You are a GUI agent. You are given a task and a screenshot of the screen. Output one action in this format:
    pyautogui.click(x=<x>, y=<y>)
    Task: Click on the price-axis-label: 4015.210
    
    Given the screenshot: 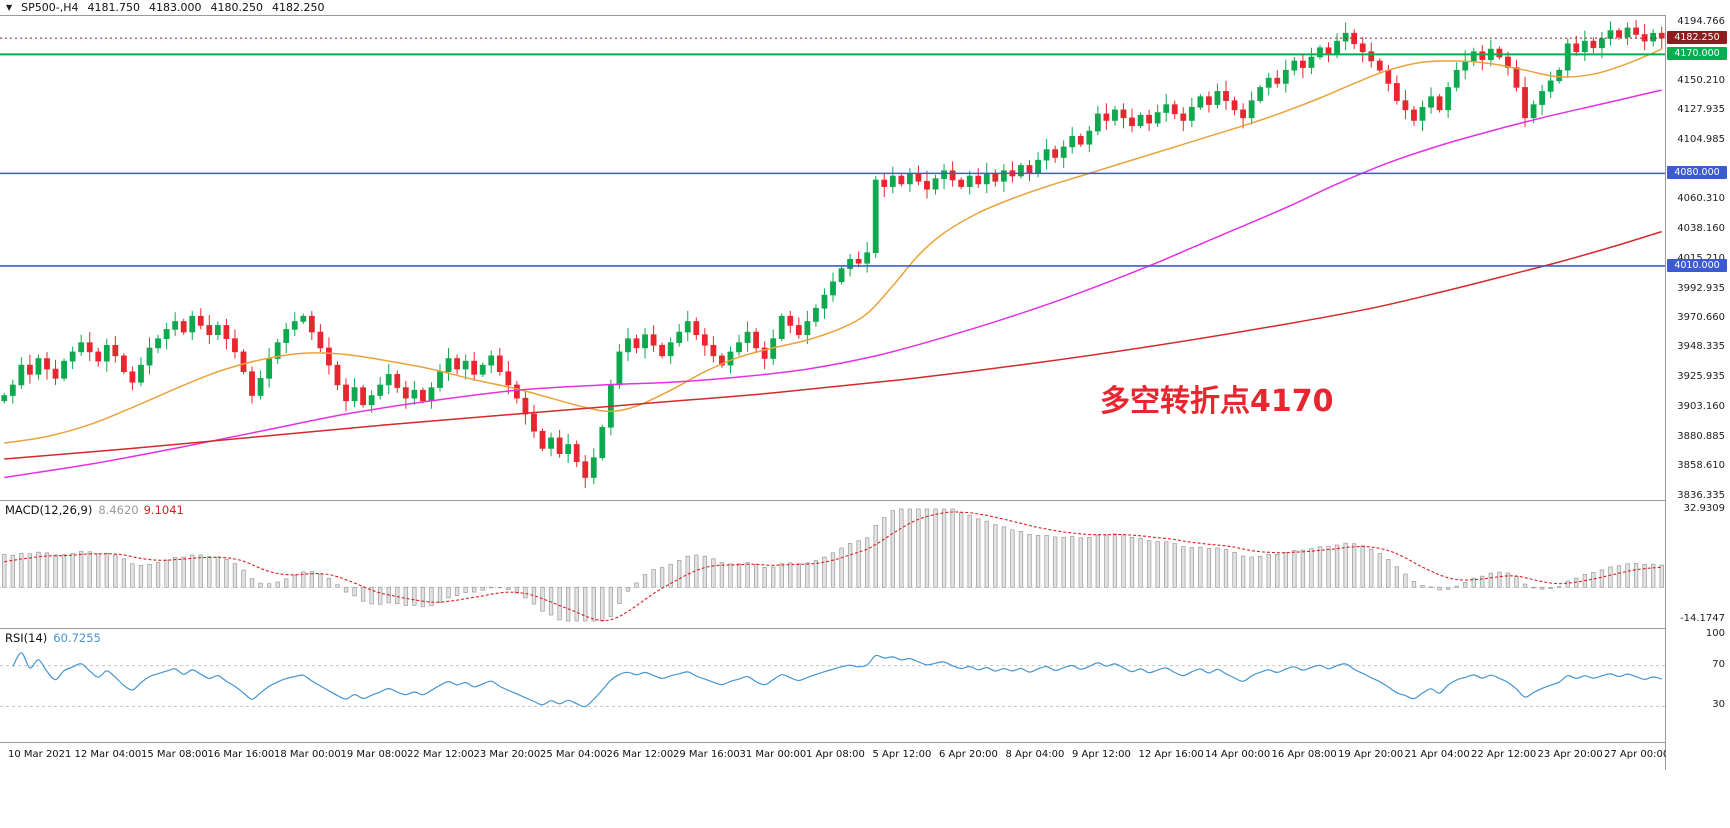 What is the action you would take?
    pyautogui.click(x=1701, y=259)
    